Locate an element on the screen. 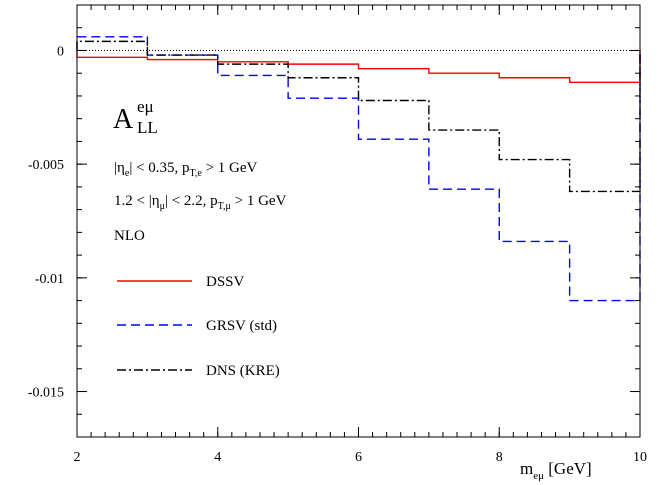 The width and height of the screenshot is (672, 485). y-tick-label: -0.015 is located at coordinates (46, 393).